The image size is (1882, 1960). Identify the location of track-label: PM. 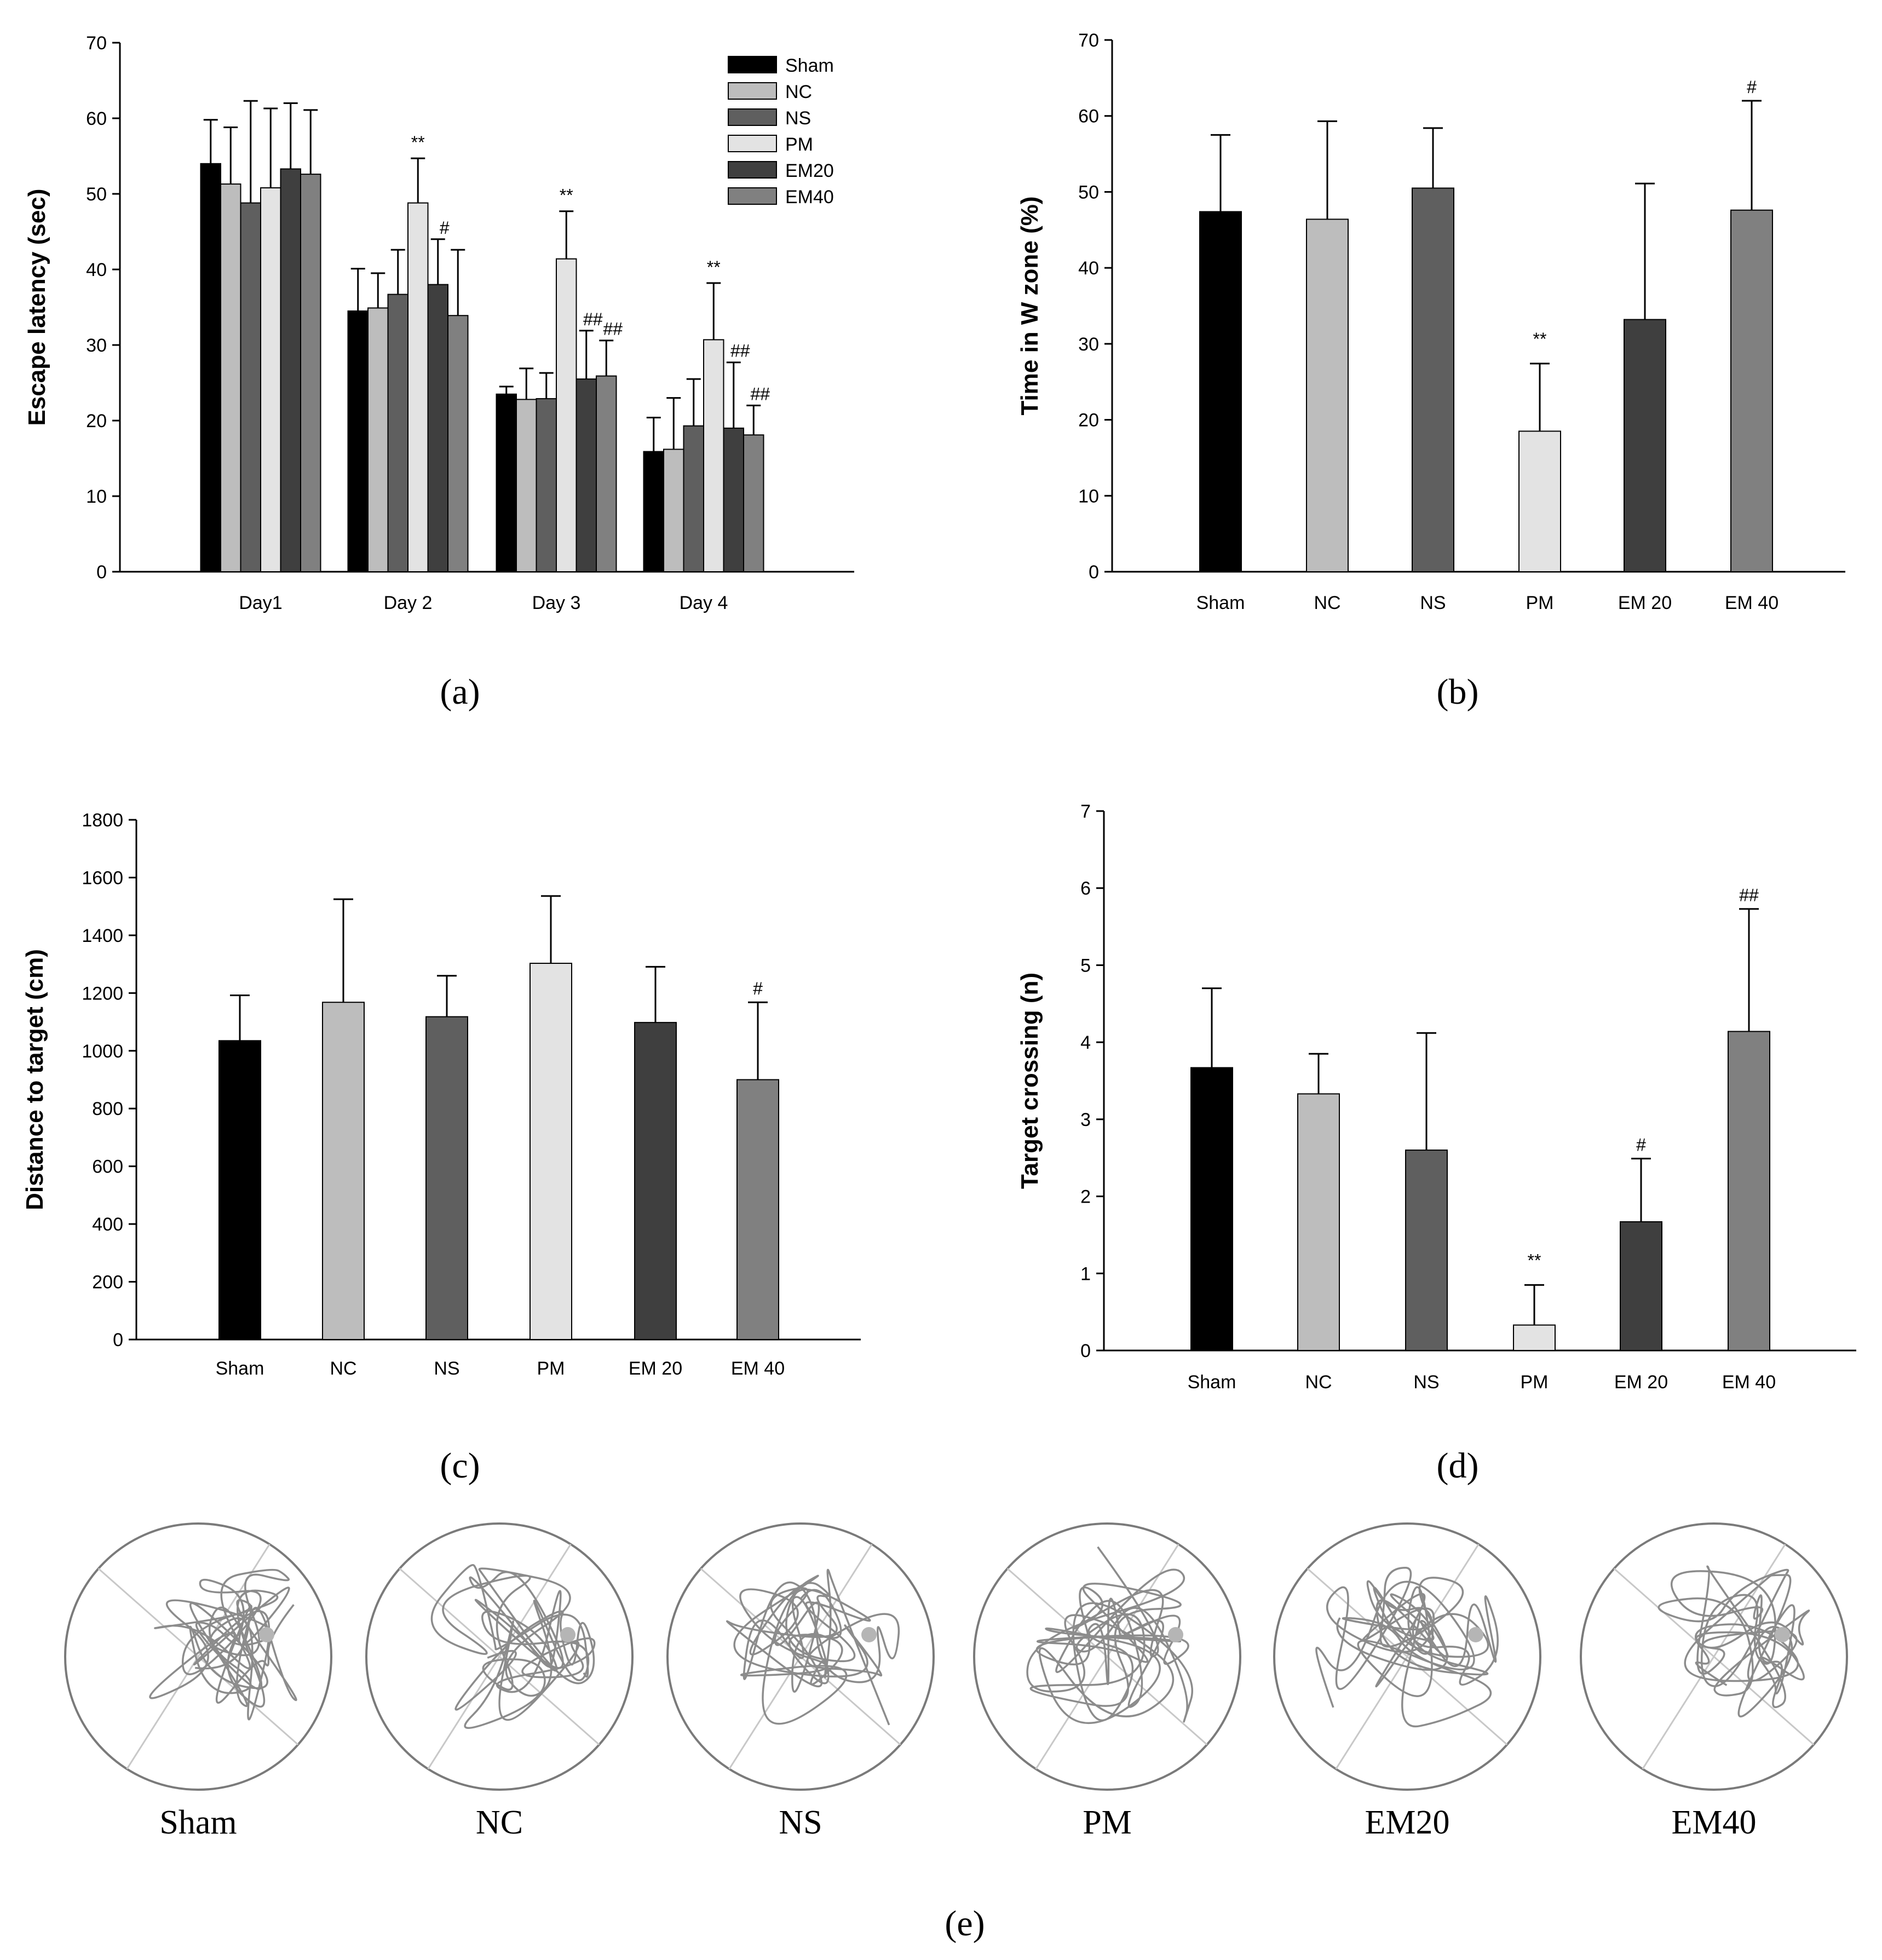
(1107, 1822).